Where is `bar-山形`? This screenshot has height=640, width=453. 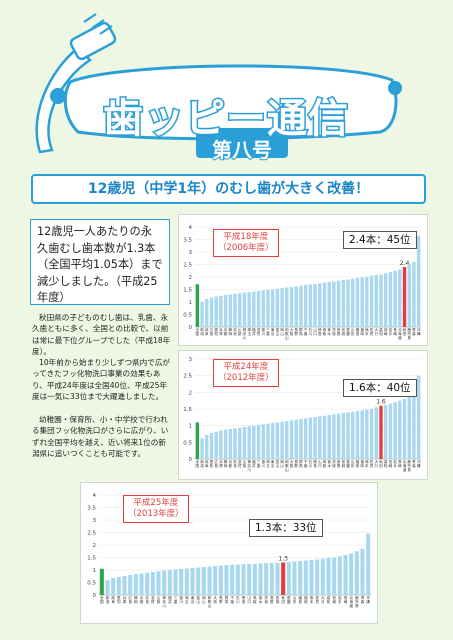
bar-山形 is located at coordinates (353, 302).